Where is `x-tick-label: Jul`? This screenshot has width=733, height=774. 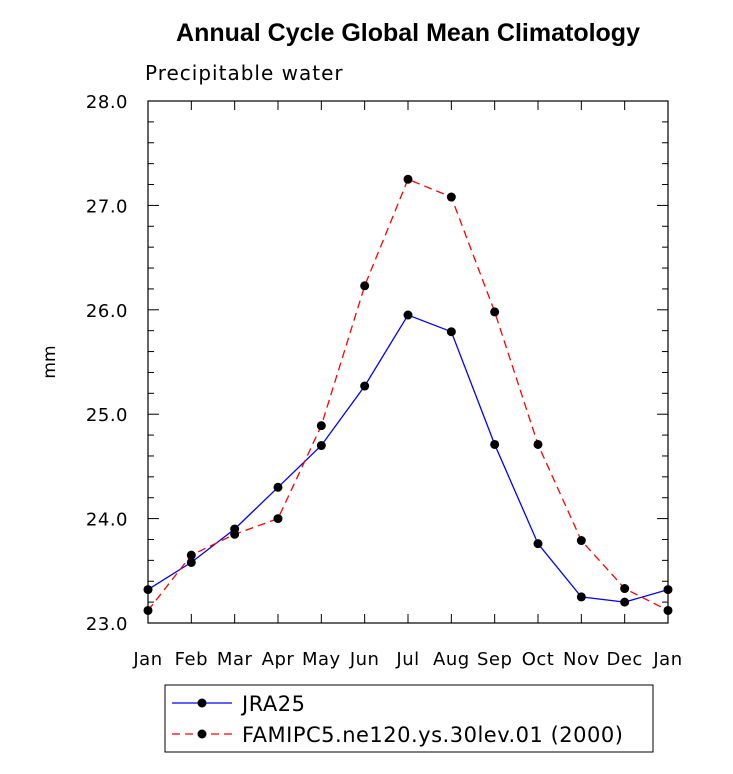
x-tick-label: Jul is located at coordinates (407, 659).